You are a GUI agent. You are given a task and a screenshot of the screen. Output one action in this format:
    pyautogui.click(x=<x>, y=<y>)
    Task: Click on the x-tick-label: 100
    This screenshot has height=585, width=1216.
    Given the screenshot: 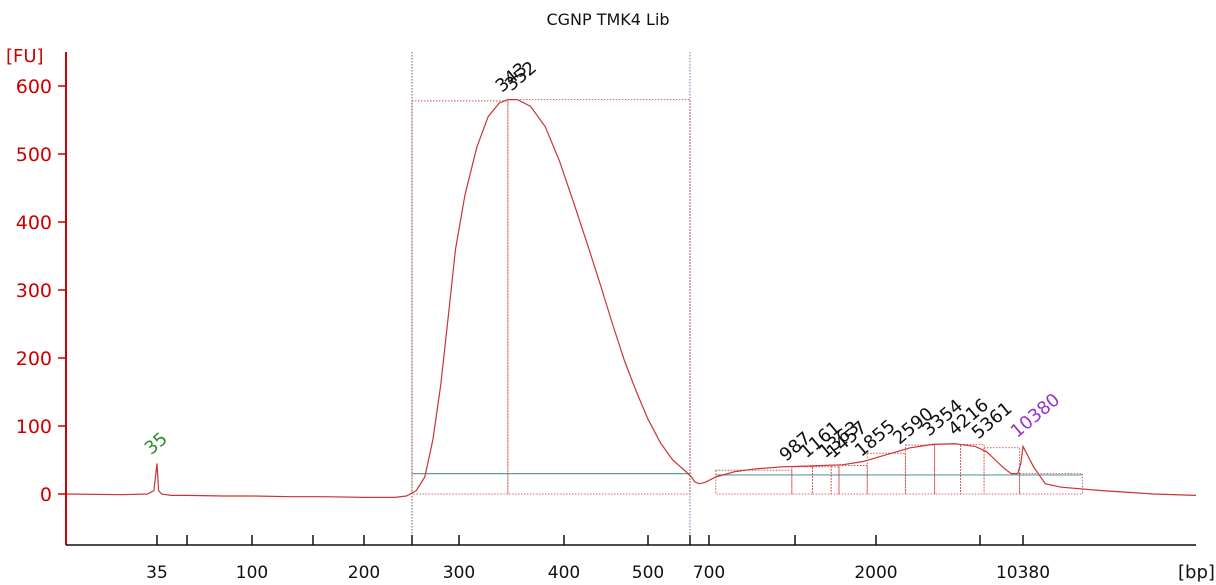 What is the action you would take?
    pyautogui.click(x=252, y=573)
    